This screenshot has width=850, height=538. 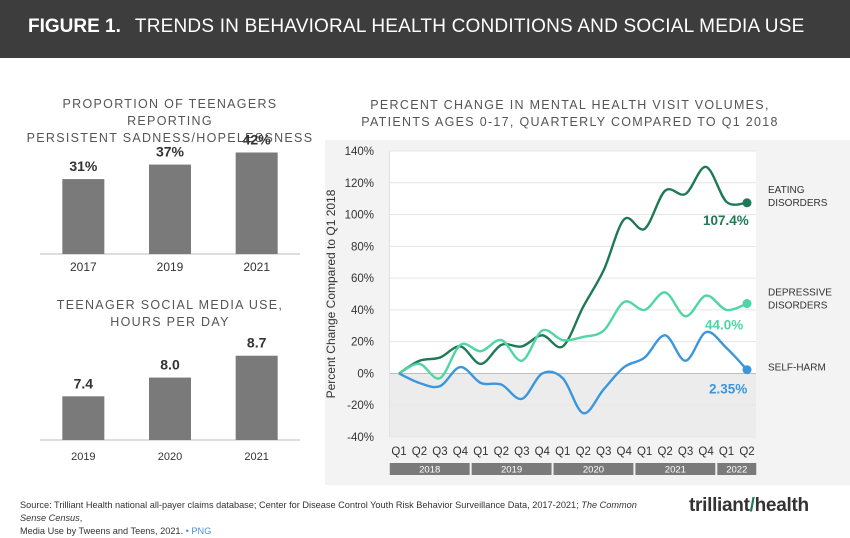 I want to click on social-title-line-1: TEENAGER SOCIAL MEDIA USE,, so click(x=170, y=305).